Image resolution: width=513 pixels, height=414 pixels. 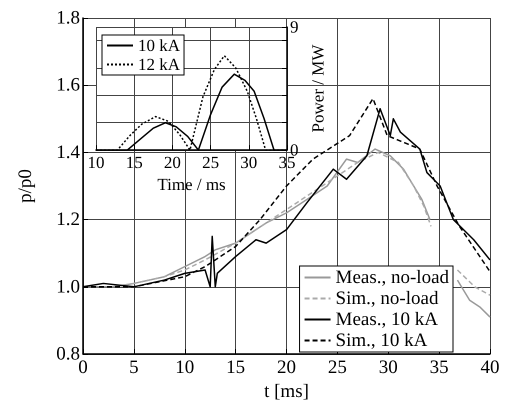 I want to click on y-tick-label: 1.6, so click(x=68, y=85).